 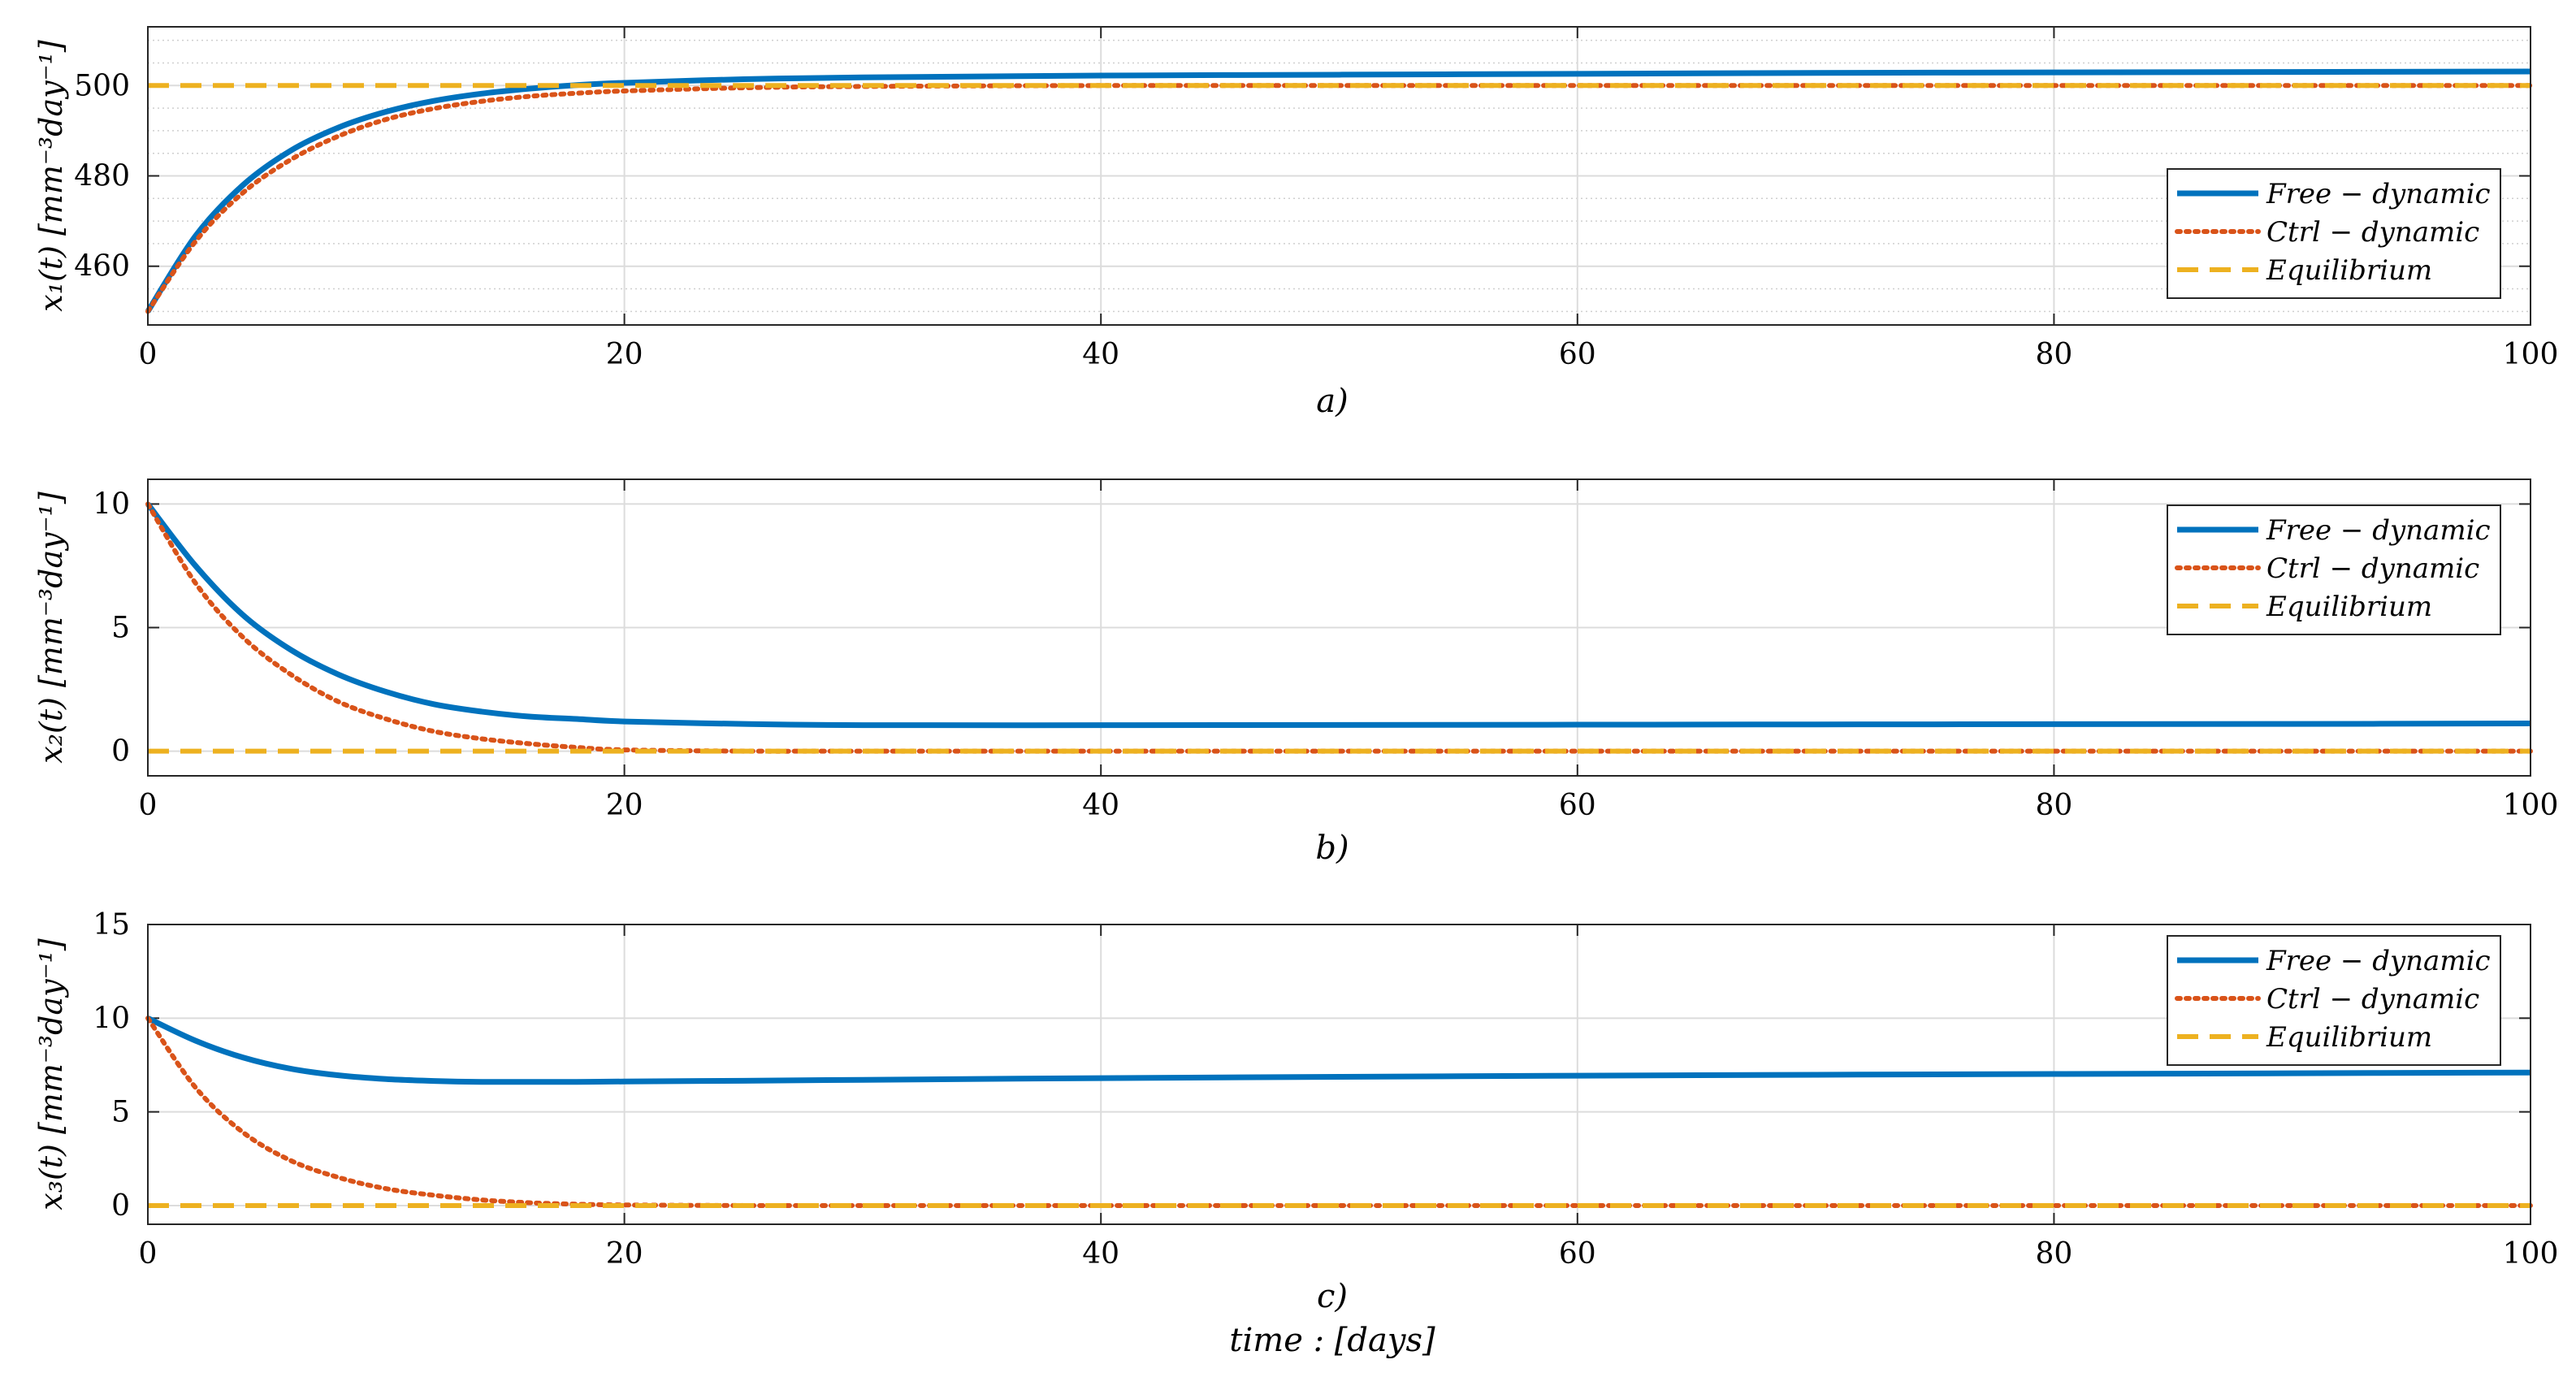 What do you see at coordinates (1332, 848) in the screenshot?
I see `panel-b-label: b)` at bounding box center [1332, 848].